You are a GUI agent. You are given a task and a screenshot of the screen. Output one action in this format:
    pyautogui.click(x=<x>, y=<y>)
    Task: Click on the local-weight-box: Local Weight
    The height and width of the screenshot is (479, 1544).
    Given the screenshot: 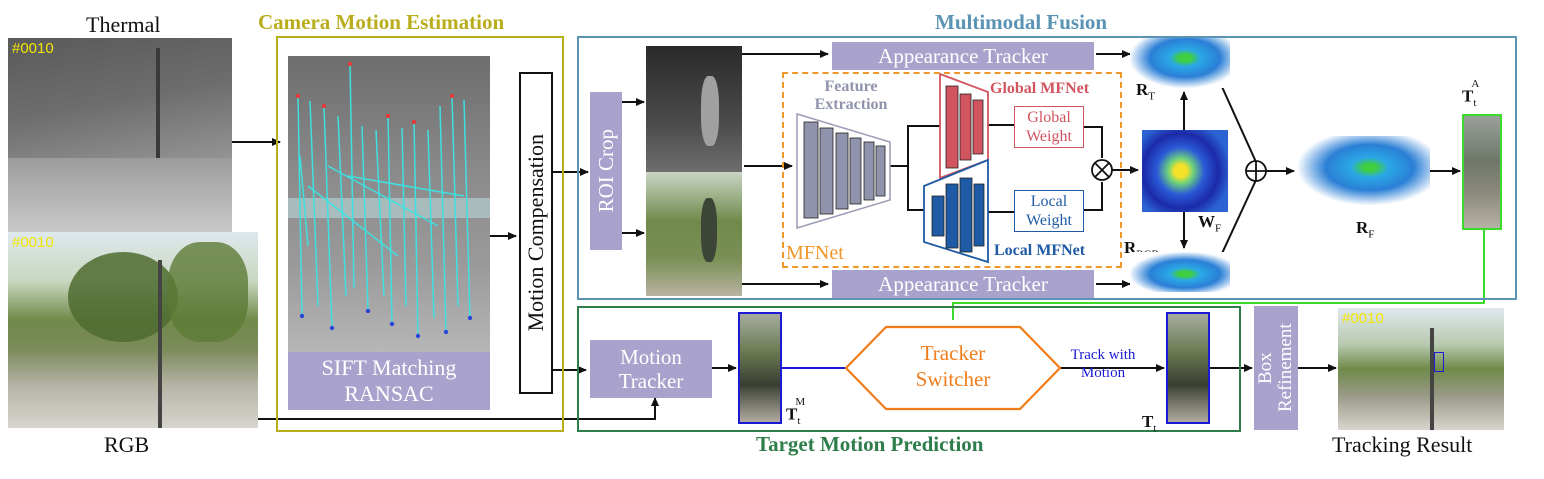 What is the action you would take?
    pyautogui.click(x=1049, y=211)
    